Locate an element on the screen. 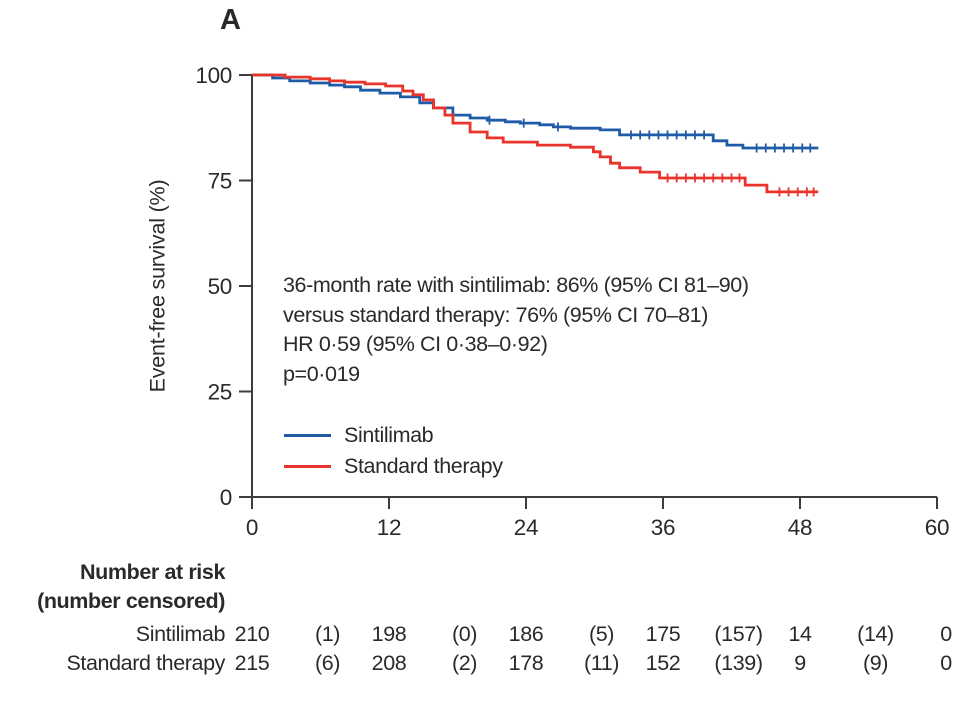  risk-row-label: Sintilimab is located at coordinates (180, 634).